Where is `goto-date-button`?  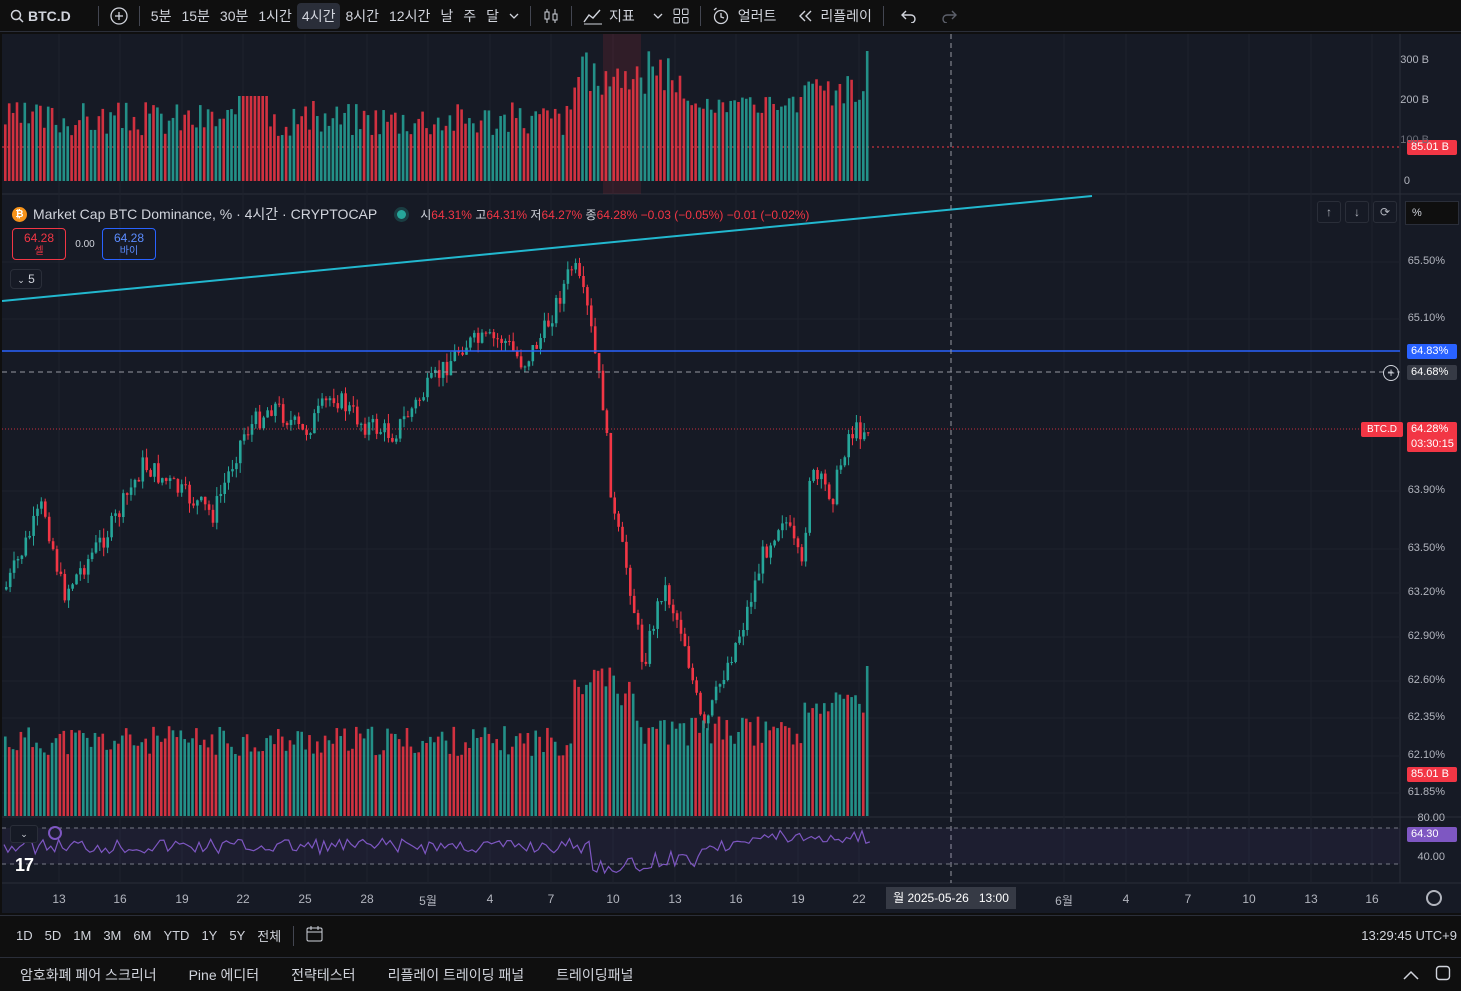 goto-date-button is located at coordinates (315, 935).